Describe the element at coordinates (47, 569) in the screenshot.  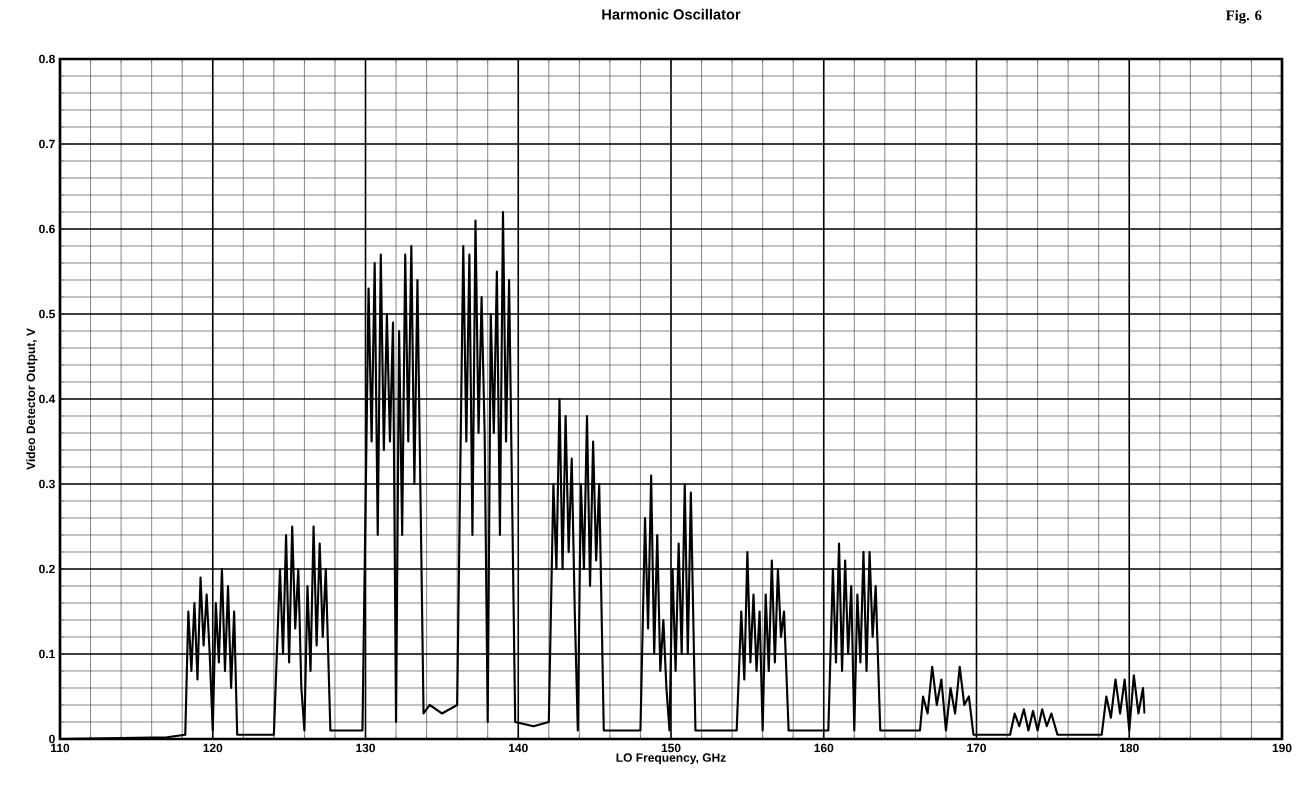
I see `y-tick-label: 0.2` at that location.